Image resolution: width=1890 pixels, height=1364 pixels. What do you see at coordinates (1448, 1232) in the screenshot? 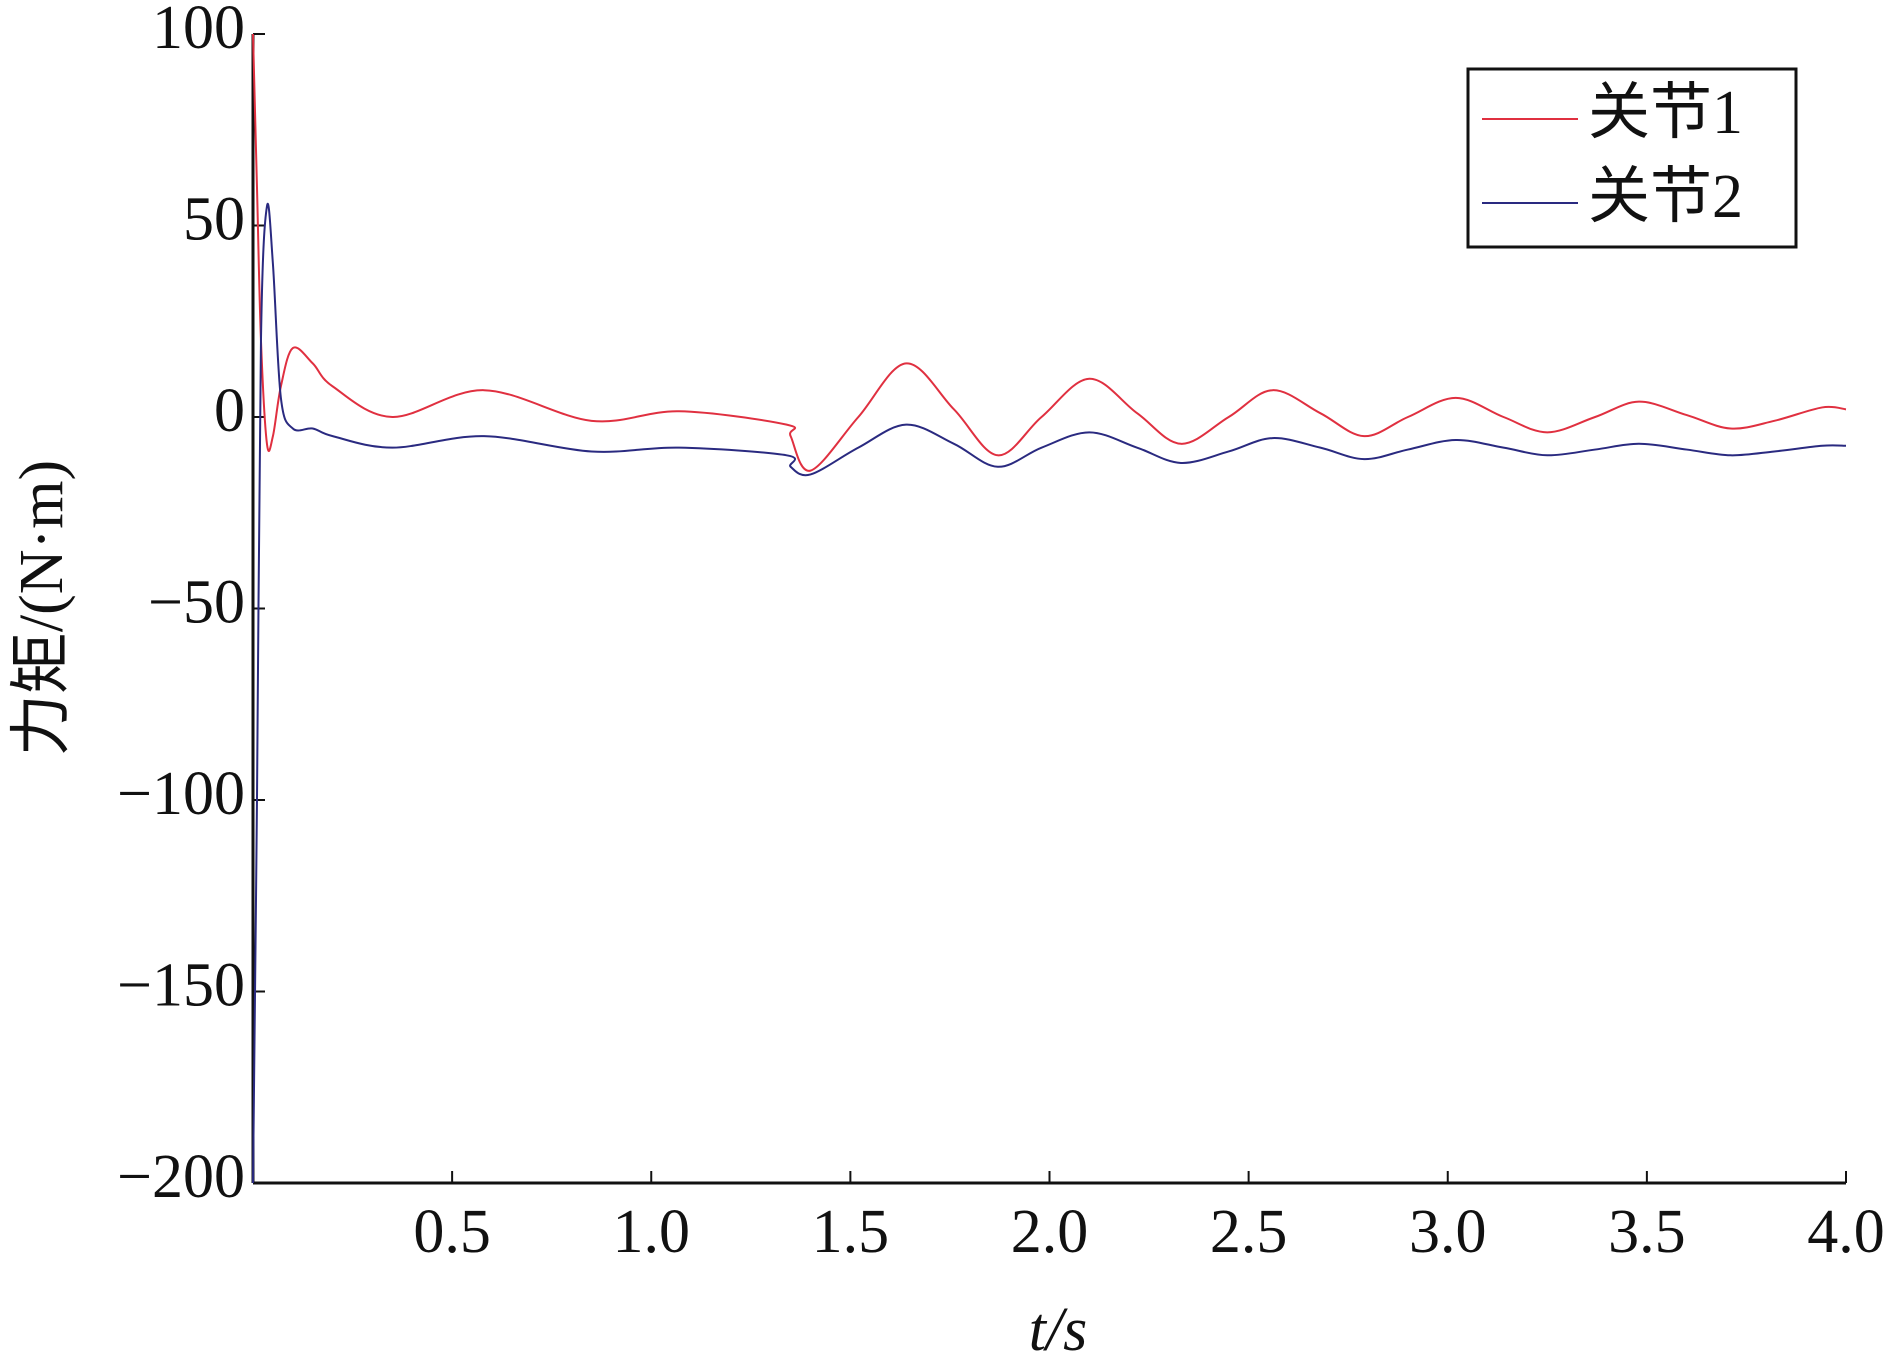
I see `x-tick-label: 3.0` at bounding box center [1448, 1232].